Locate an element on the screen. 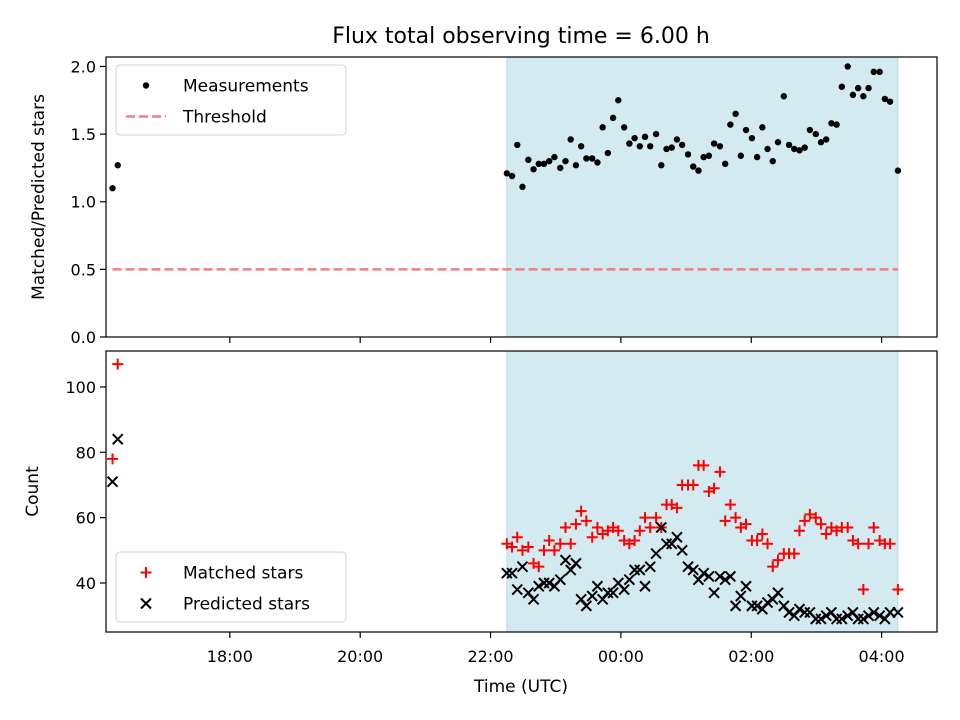 The image size is (960, 720). x-tick-label: 20:00 is located at coordinates (360, 656).